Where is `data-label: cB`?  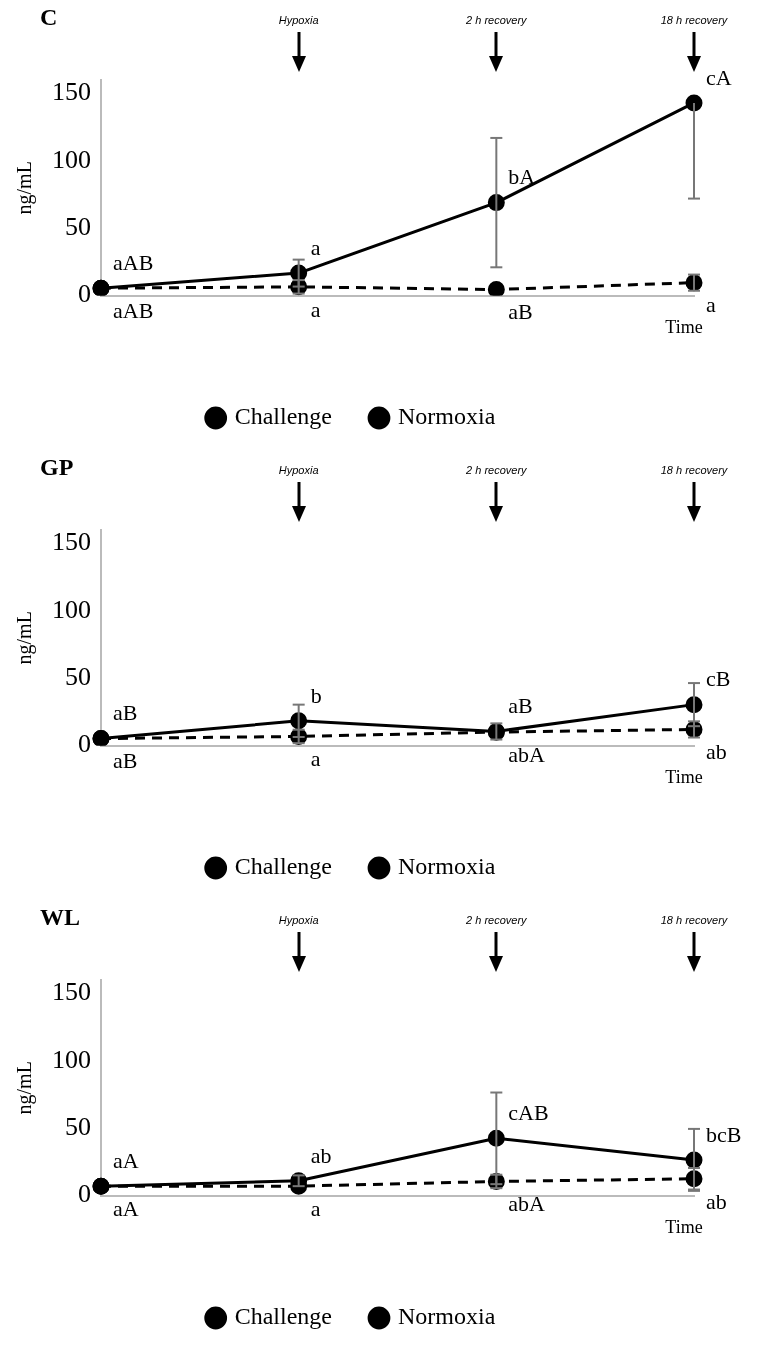
data-label: cB is located at coordinates (718, 679).